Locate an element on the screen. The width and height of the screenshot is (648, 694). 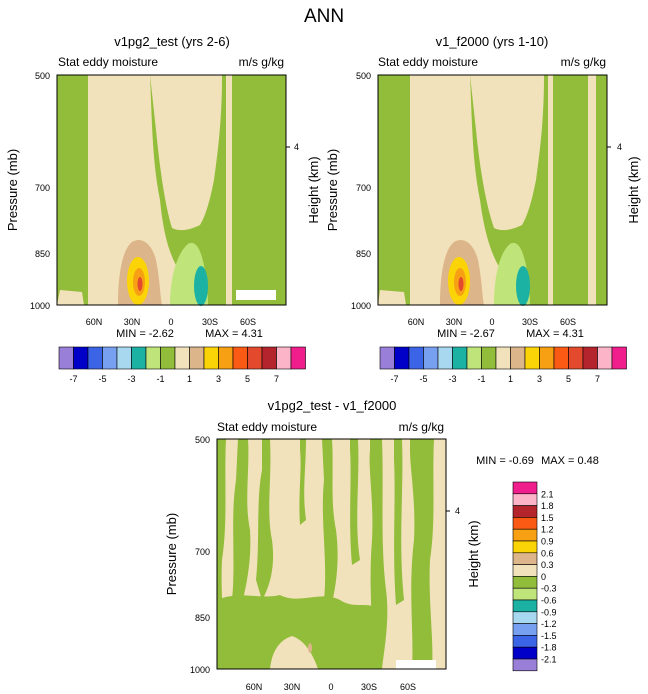
main-title: ANN is located at coordinates (324, 16).